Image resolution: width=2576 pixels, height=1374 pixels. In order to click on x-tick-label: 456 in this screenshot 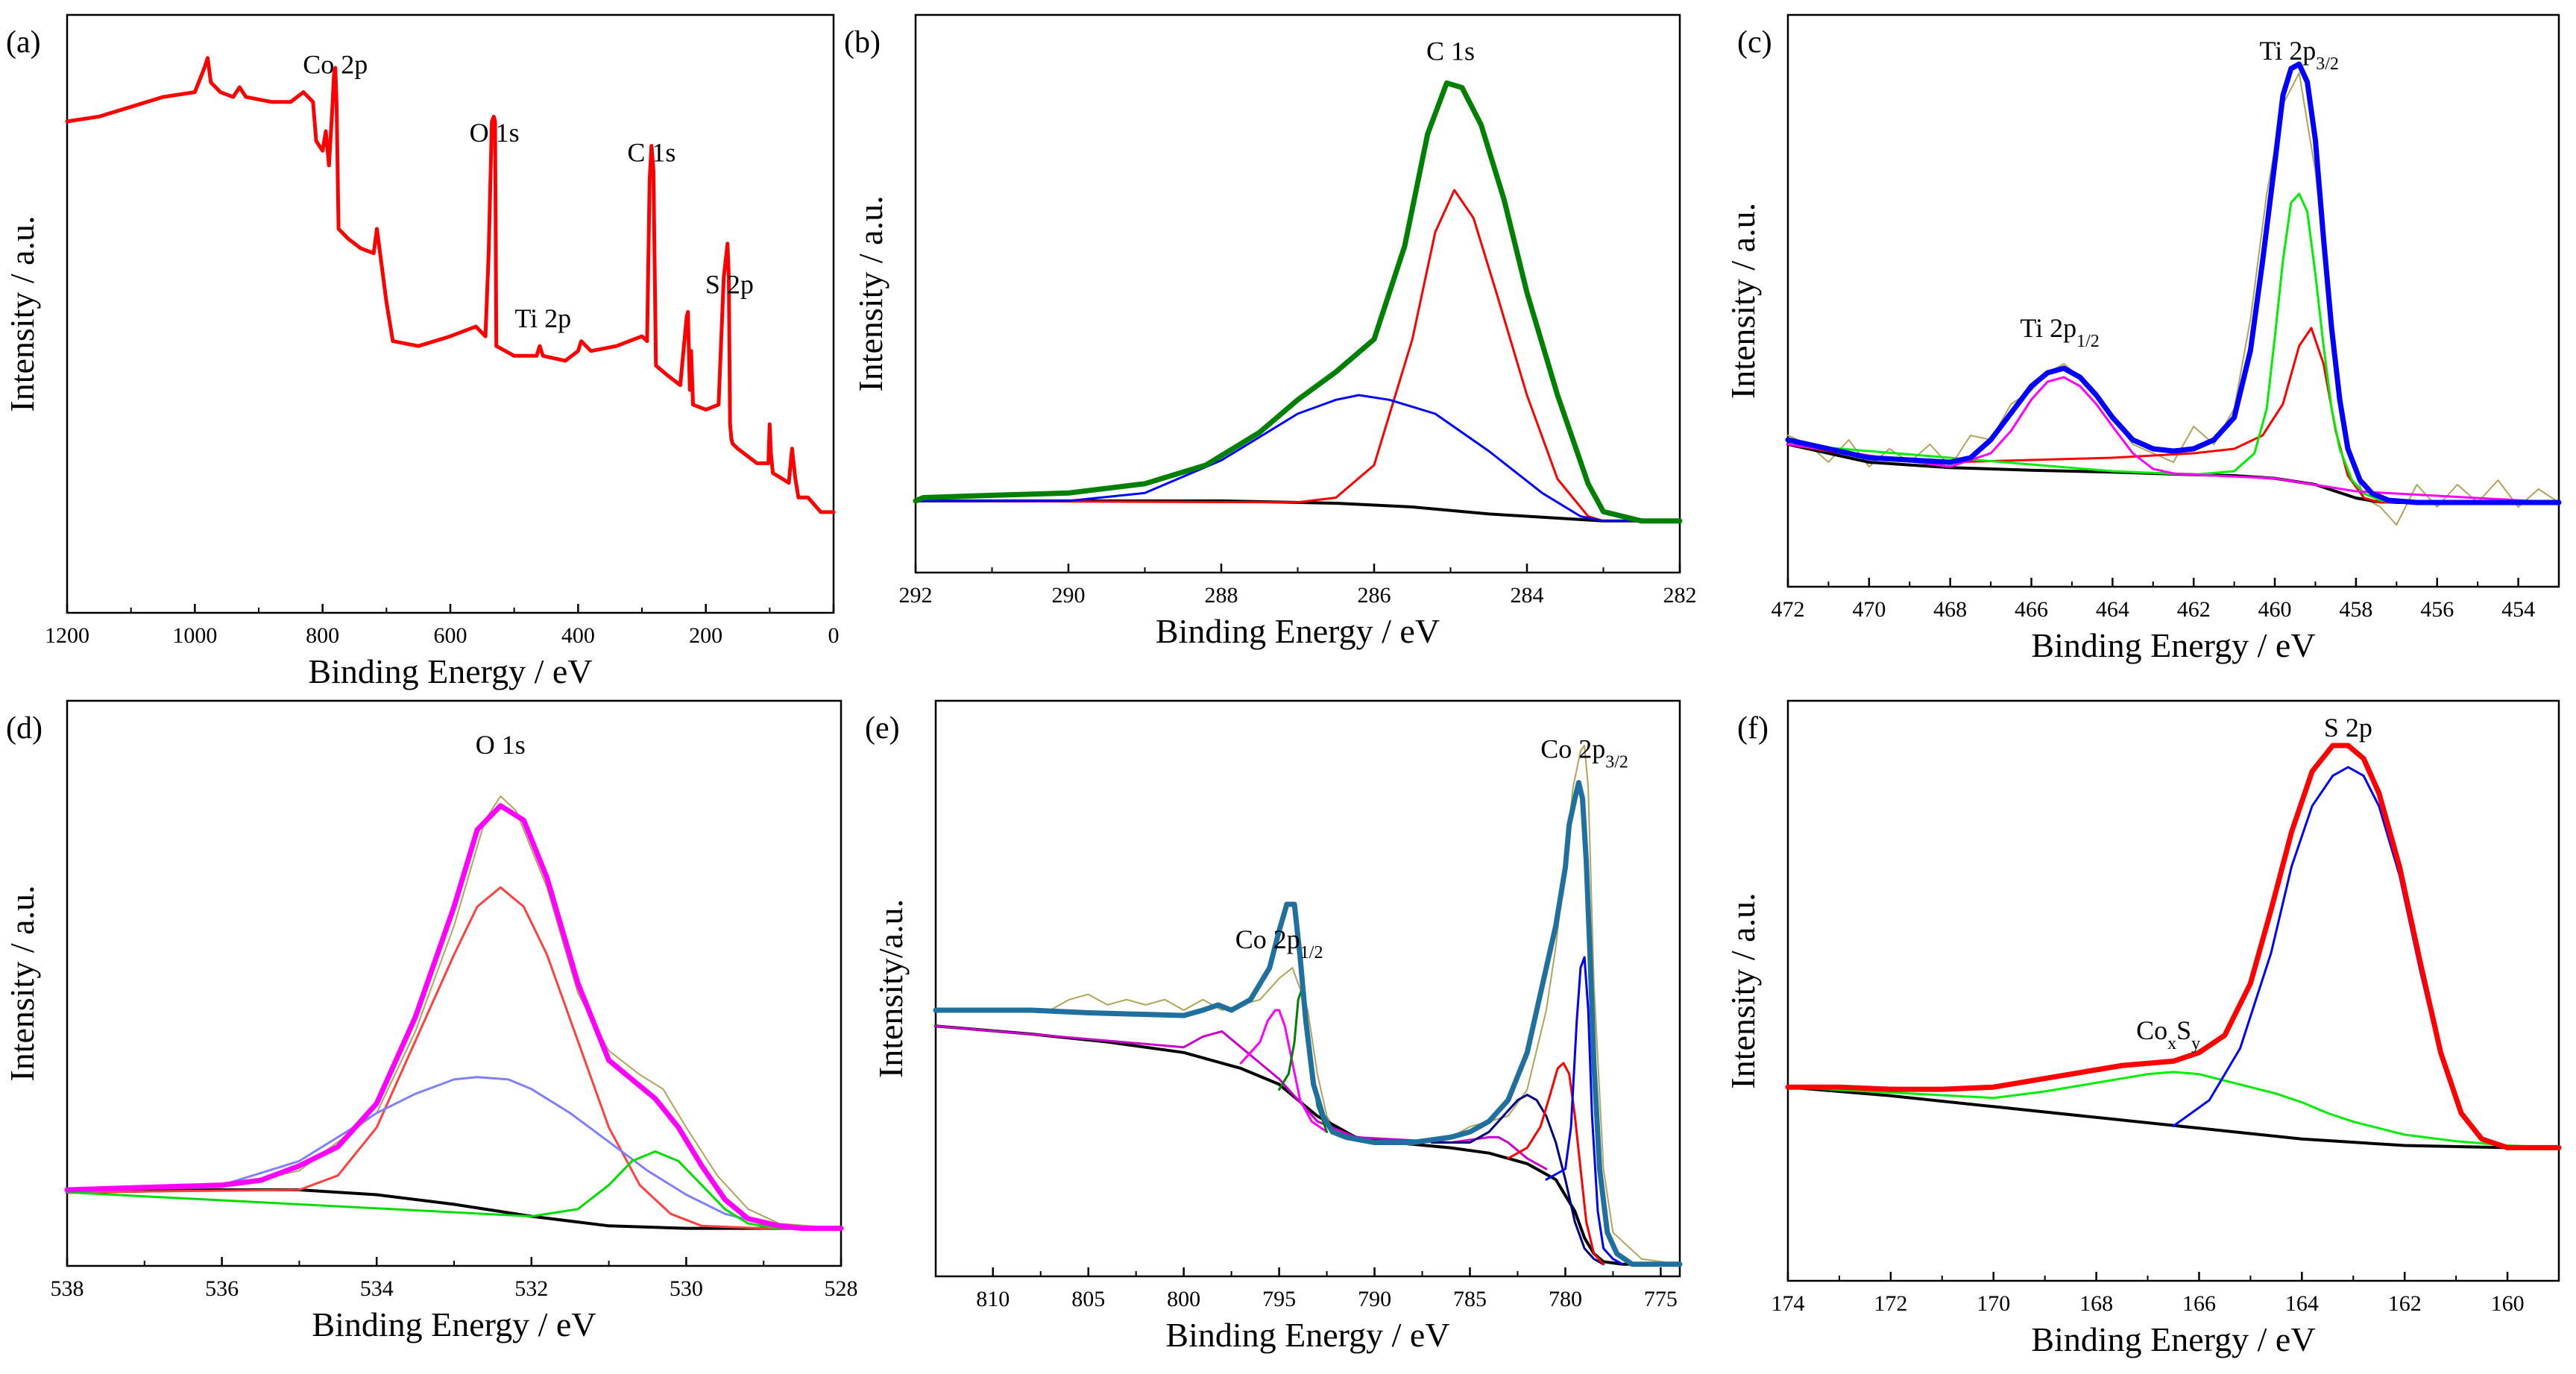, I will do `click(2437, 609)`.